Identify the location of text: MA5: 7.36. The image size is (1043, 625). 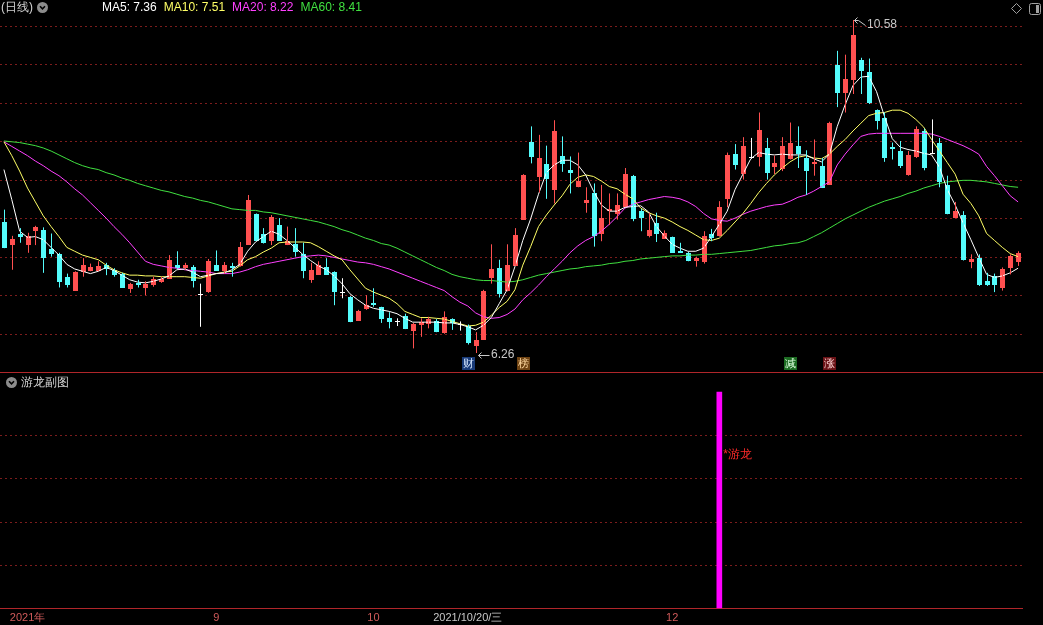
(129, 7).